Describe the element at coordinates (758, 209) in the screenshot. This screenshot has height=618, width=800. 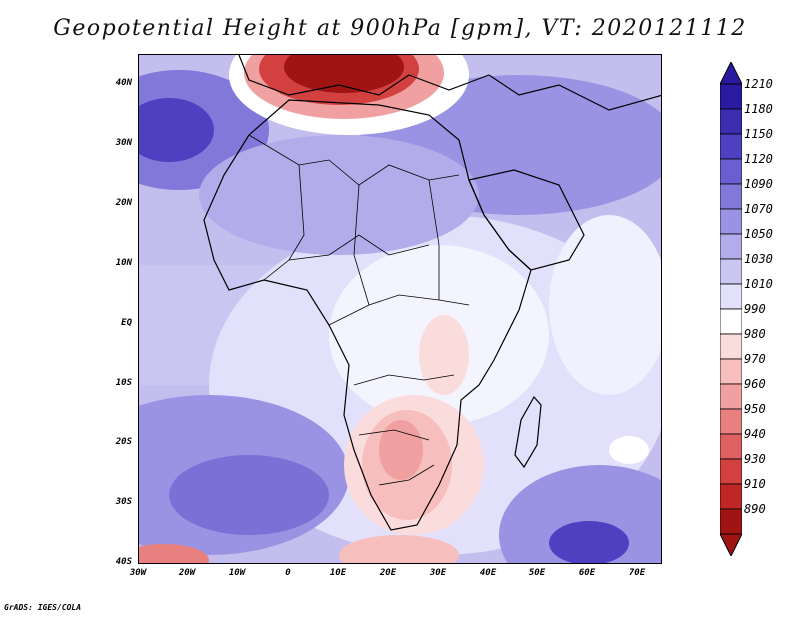
I see `colorbar-label: 1070` at that location.